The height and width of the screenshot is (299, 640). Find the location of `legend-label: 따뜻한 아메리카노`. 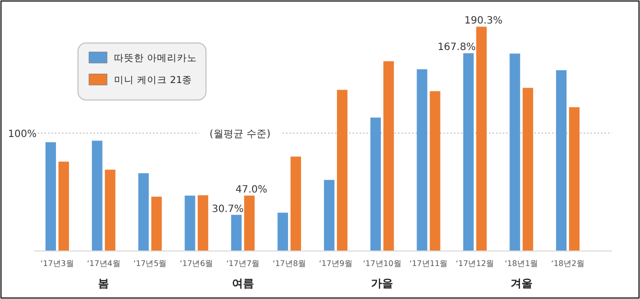

legend-label: 따뜻한 아메리카노 is located at coordinates (156, 58).